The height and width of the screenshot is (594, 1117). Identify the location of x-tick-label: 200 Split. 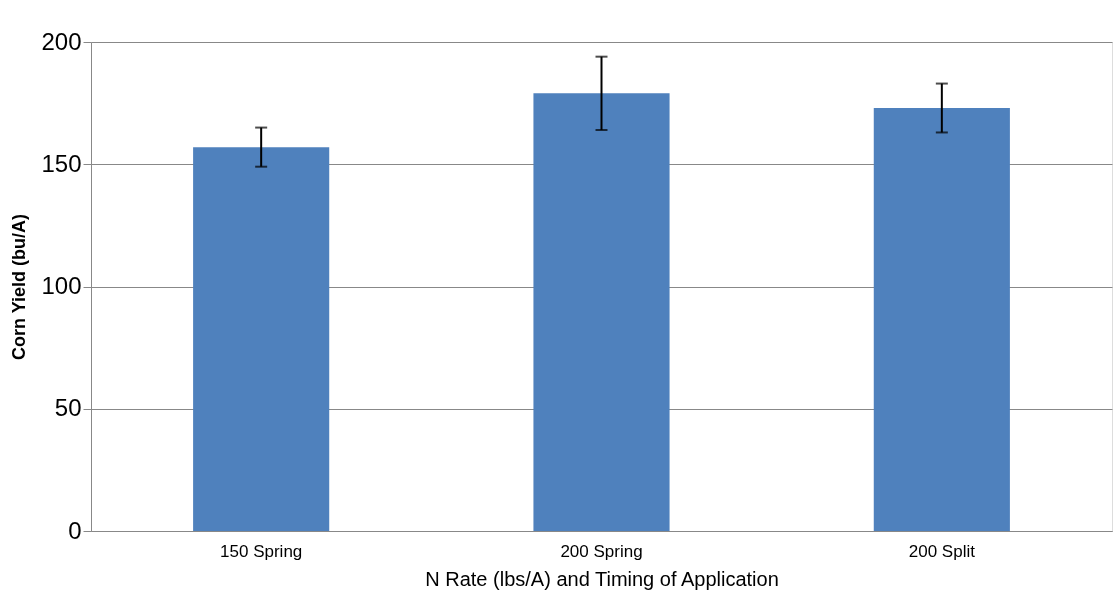
(942, 551).